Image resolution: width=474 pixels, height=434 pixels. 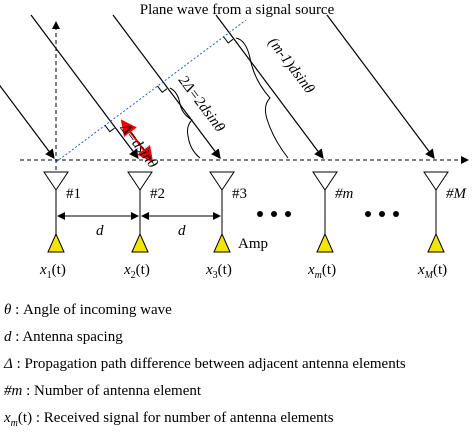 What do you see at coordinates (262, 98) in the screenshot?
I see `brace-m` at bounding box center [262, 98].